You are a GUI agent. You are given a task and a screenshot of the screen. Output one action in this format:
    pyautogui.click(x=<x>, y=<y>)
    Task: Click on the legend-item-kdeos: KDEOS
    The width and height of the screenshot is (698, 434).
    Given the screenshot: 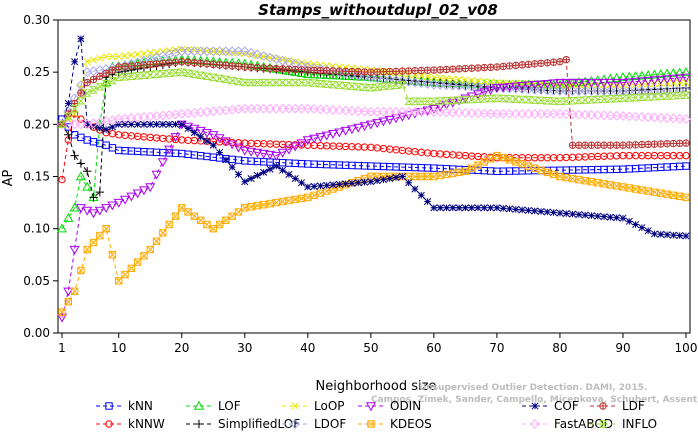 What is the action you would take?
    pyautogui.click(x=395, y=424)
    